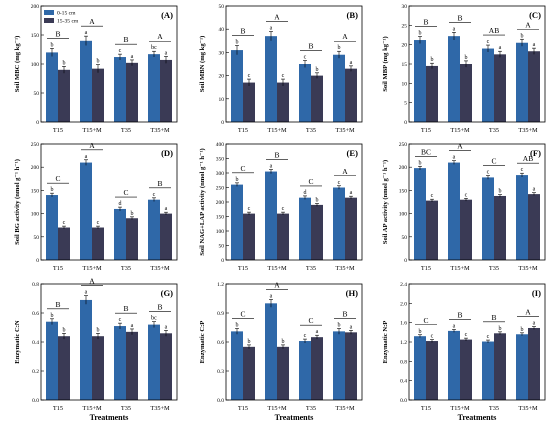  What do you see at coordinates (49, 12) in the screenshot?
I see `legend-swatch` at bounding box center [49, 12].